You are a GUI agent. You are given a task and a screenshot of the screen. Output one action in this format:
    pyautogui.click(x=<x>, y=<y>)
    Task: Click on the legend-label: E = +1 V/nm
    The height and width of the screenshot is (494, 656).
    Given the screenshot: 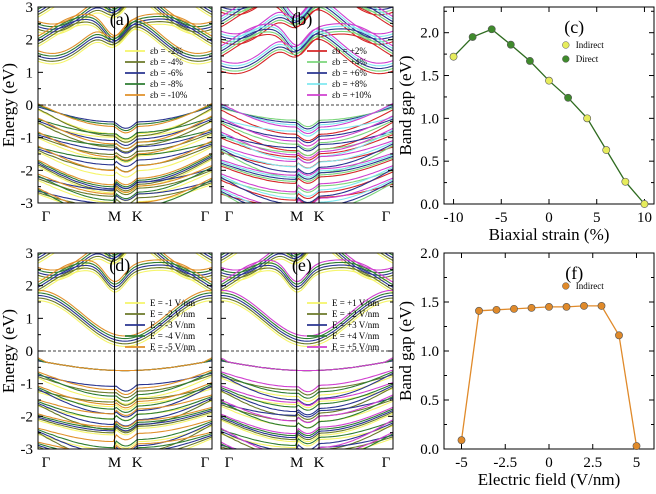 What is the action you would take?
    pyautogui.click(x=355, y=303)
    